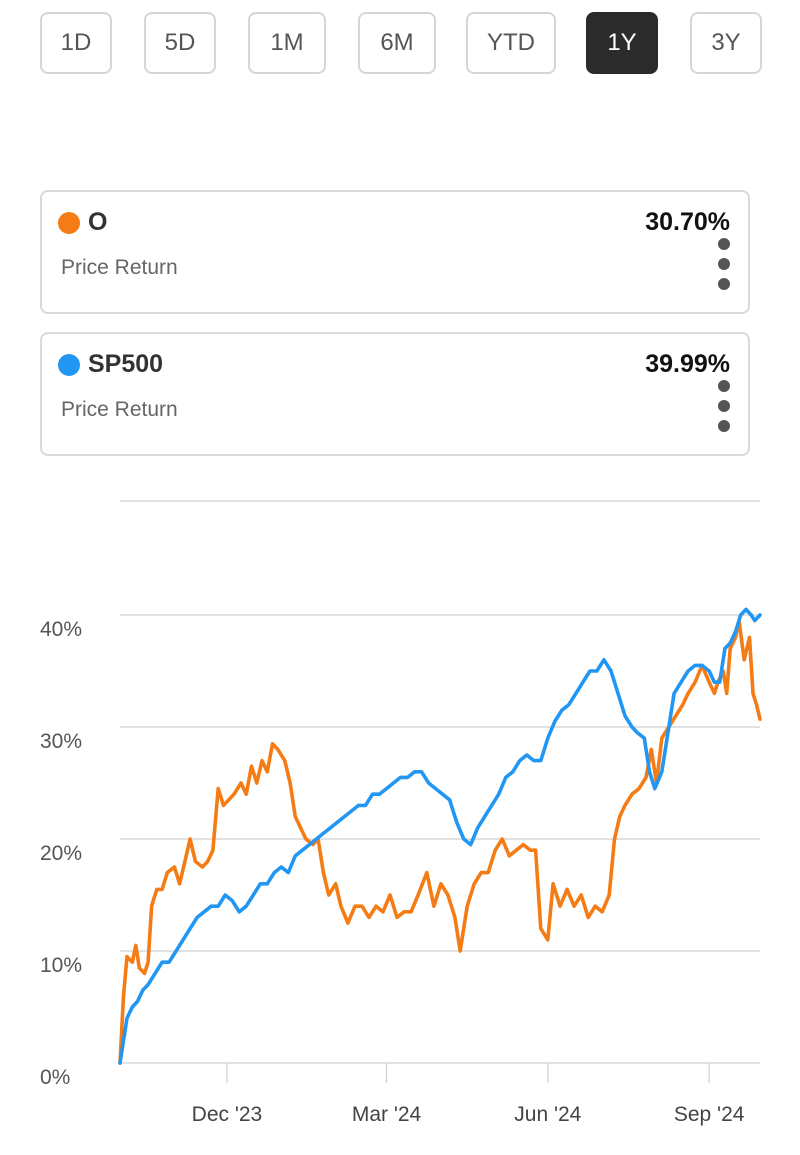  What do you see at coordinates (287, 43) in the screenshot?
I see `range-button-1m: 1M` at bounding box center [287, 43].